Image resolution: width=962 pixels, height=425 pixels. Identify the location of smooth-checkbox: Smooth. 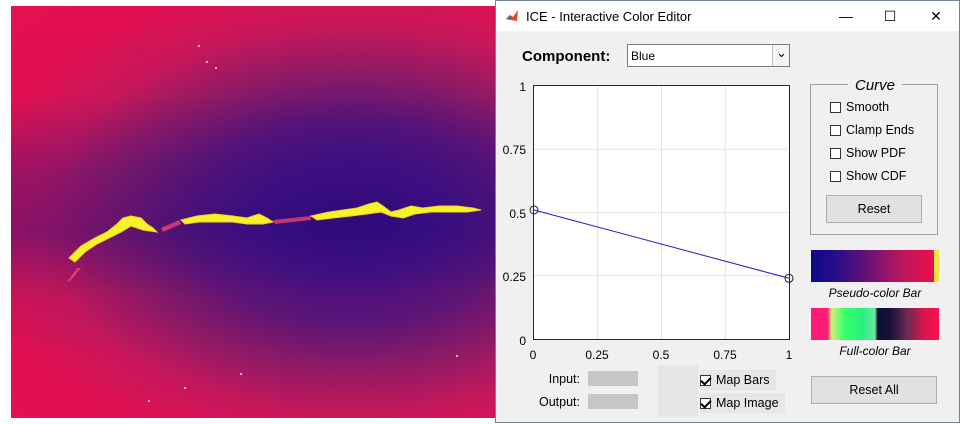
(859, 107).